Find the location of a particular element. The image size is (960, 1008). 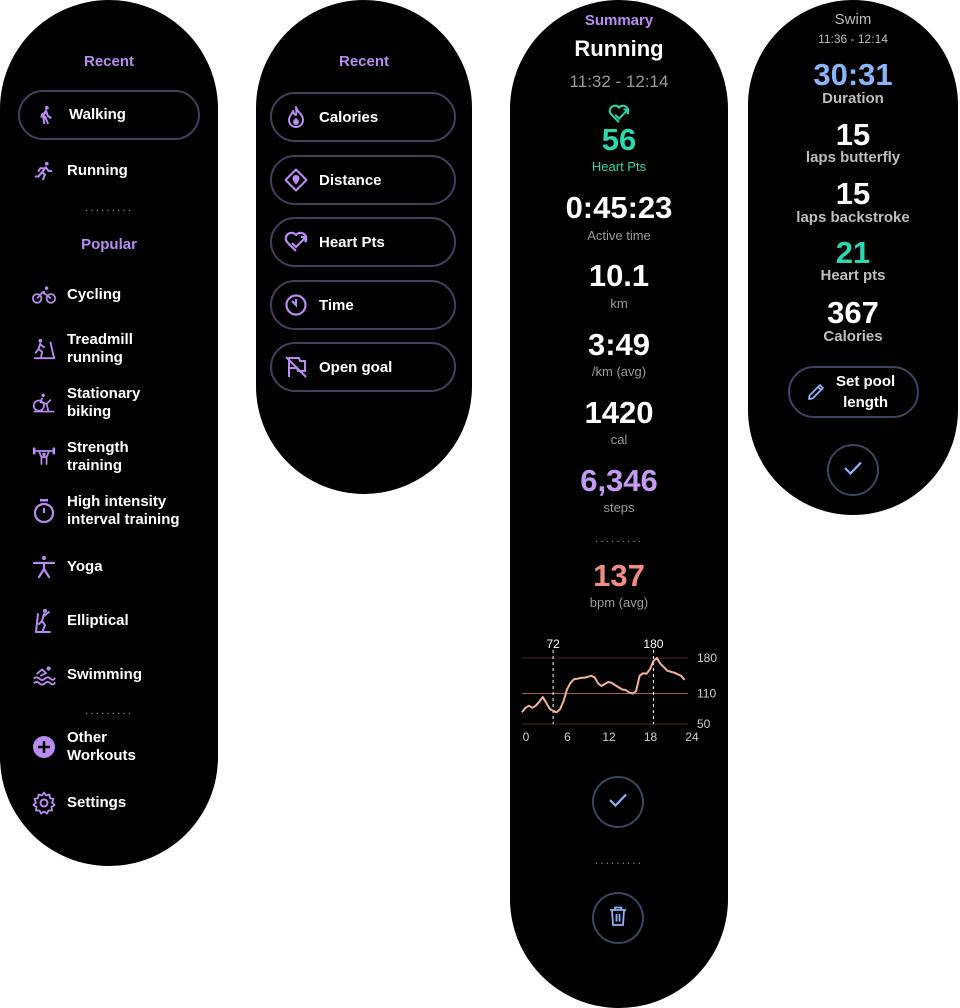

workout-item-yoga: Yoga is located at coordinates (109, 567).